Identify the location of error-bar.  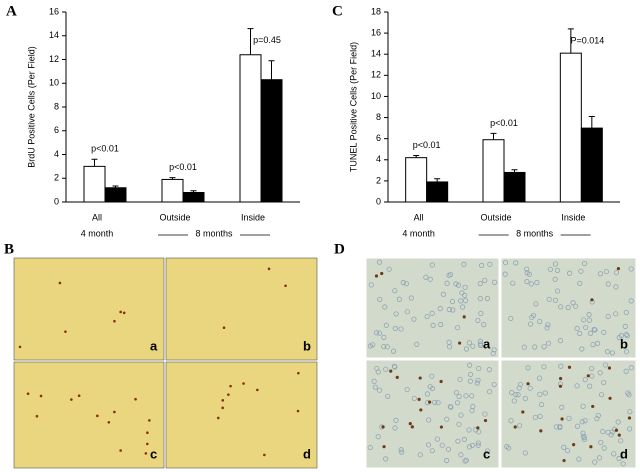
(172, 178).